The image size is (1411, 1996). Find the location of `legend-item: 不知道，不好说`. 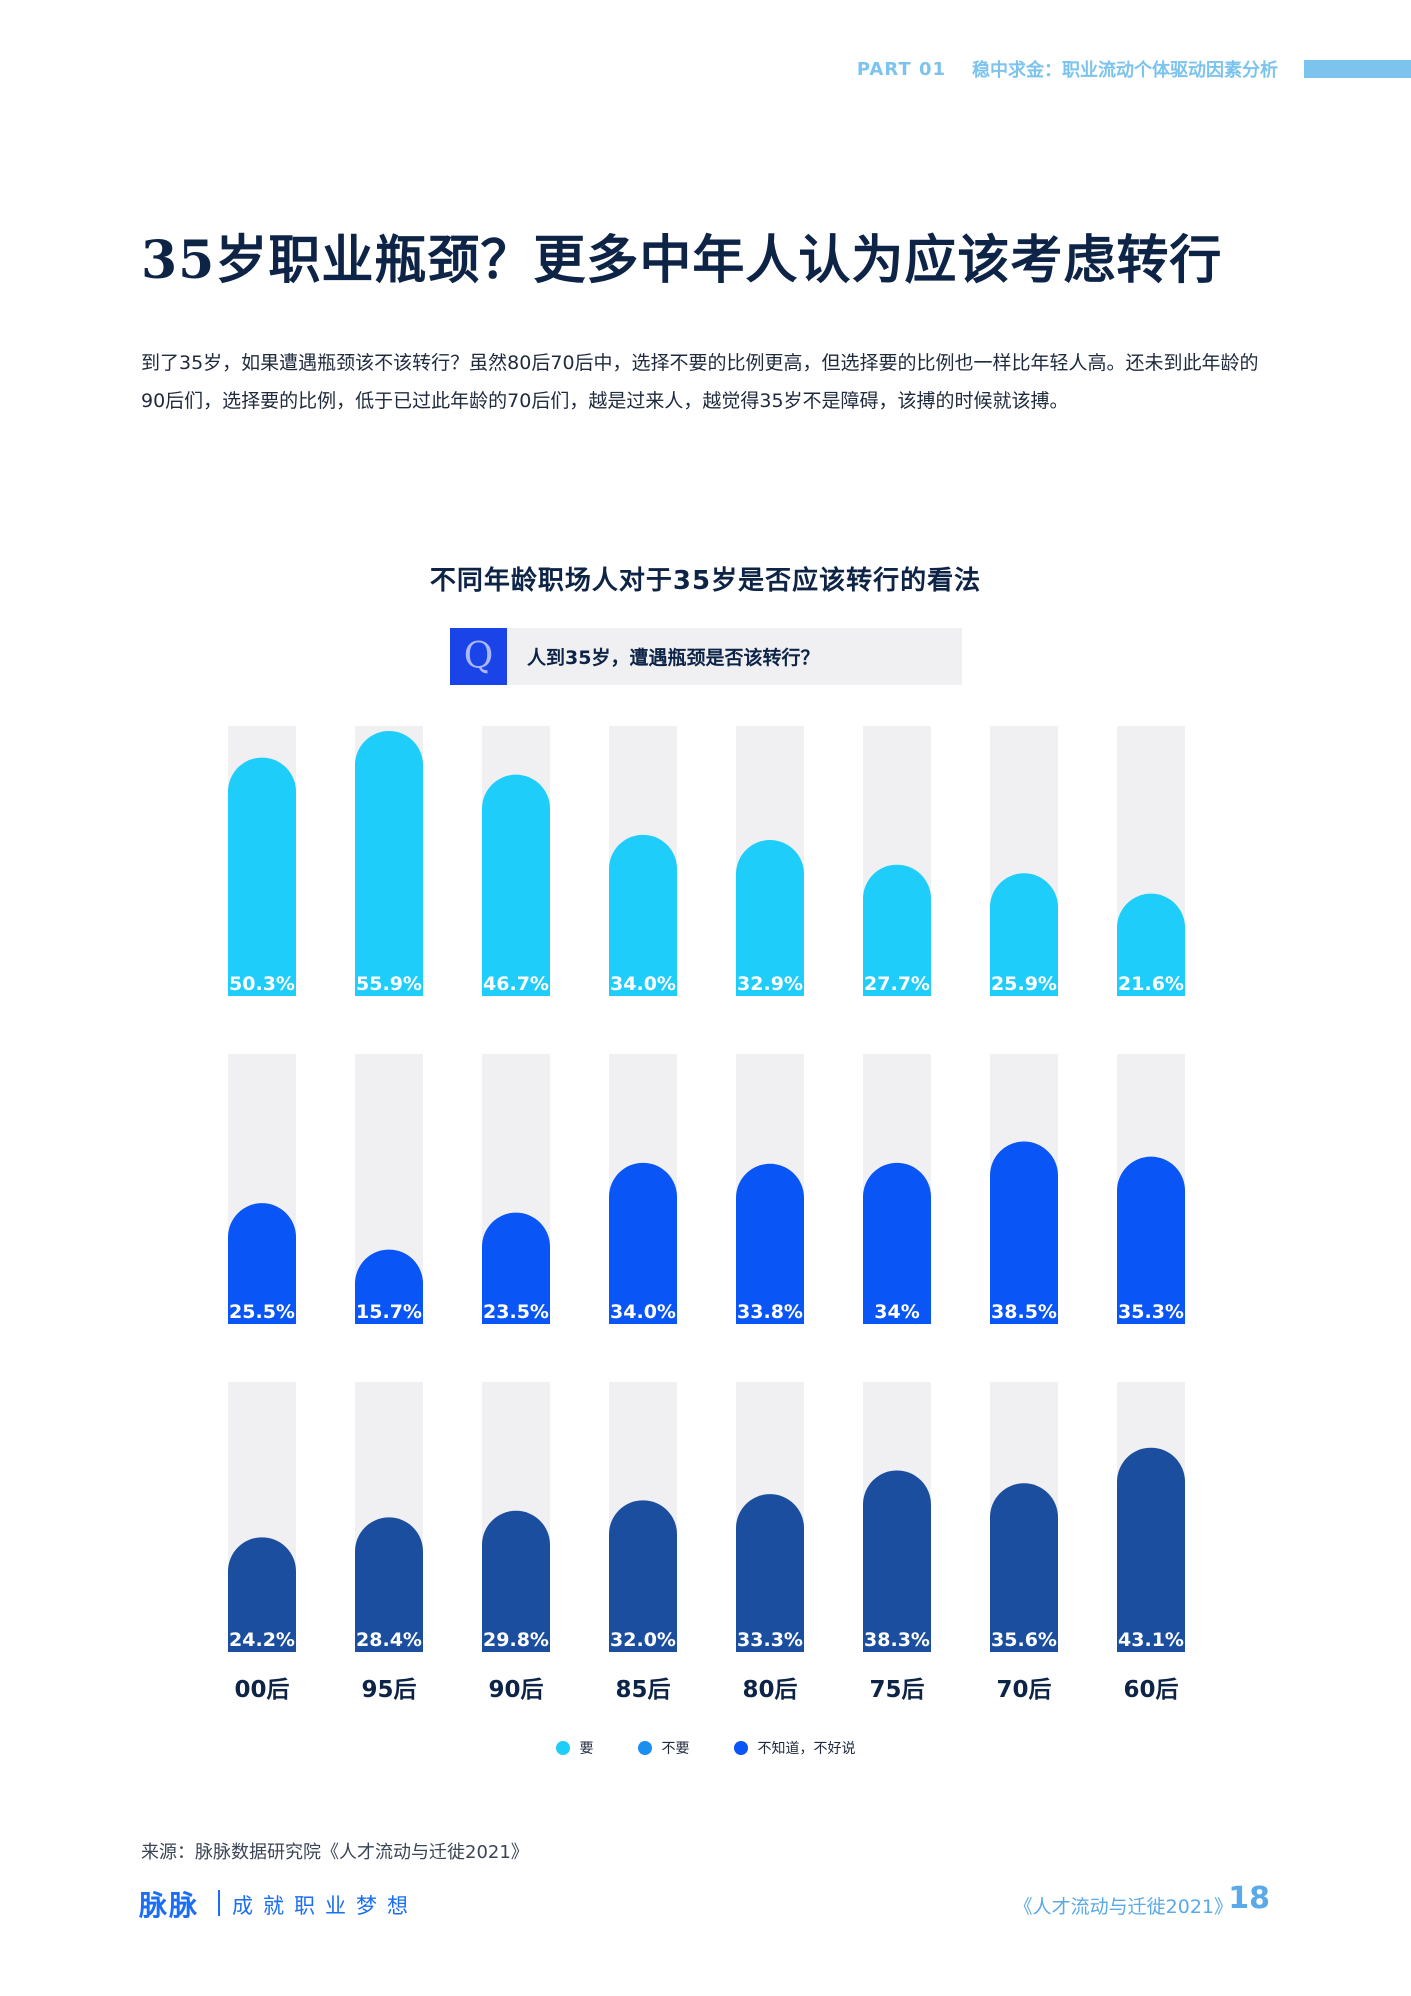

legend-item: 不知道，不好说 is located at coordinates (794, 1748).